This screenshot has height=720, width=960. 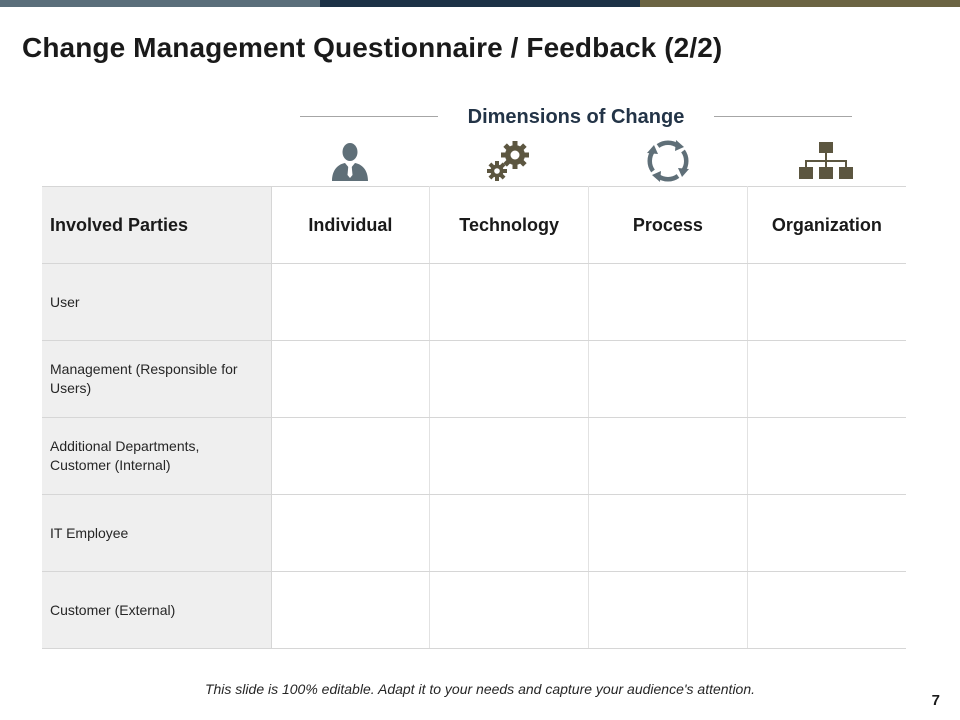 I want to click on row-label-customer-external: Customer (External), so click(x=157, y=610).